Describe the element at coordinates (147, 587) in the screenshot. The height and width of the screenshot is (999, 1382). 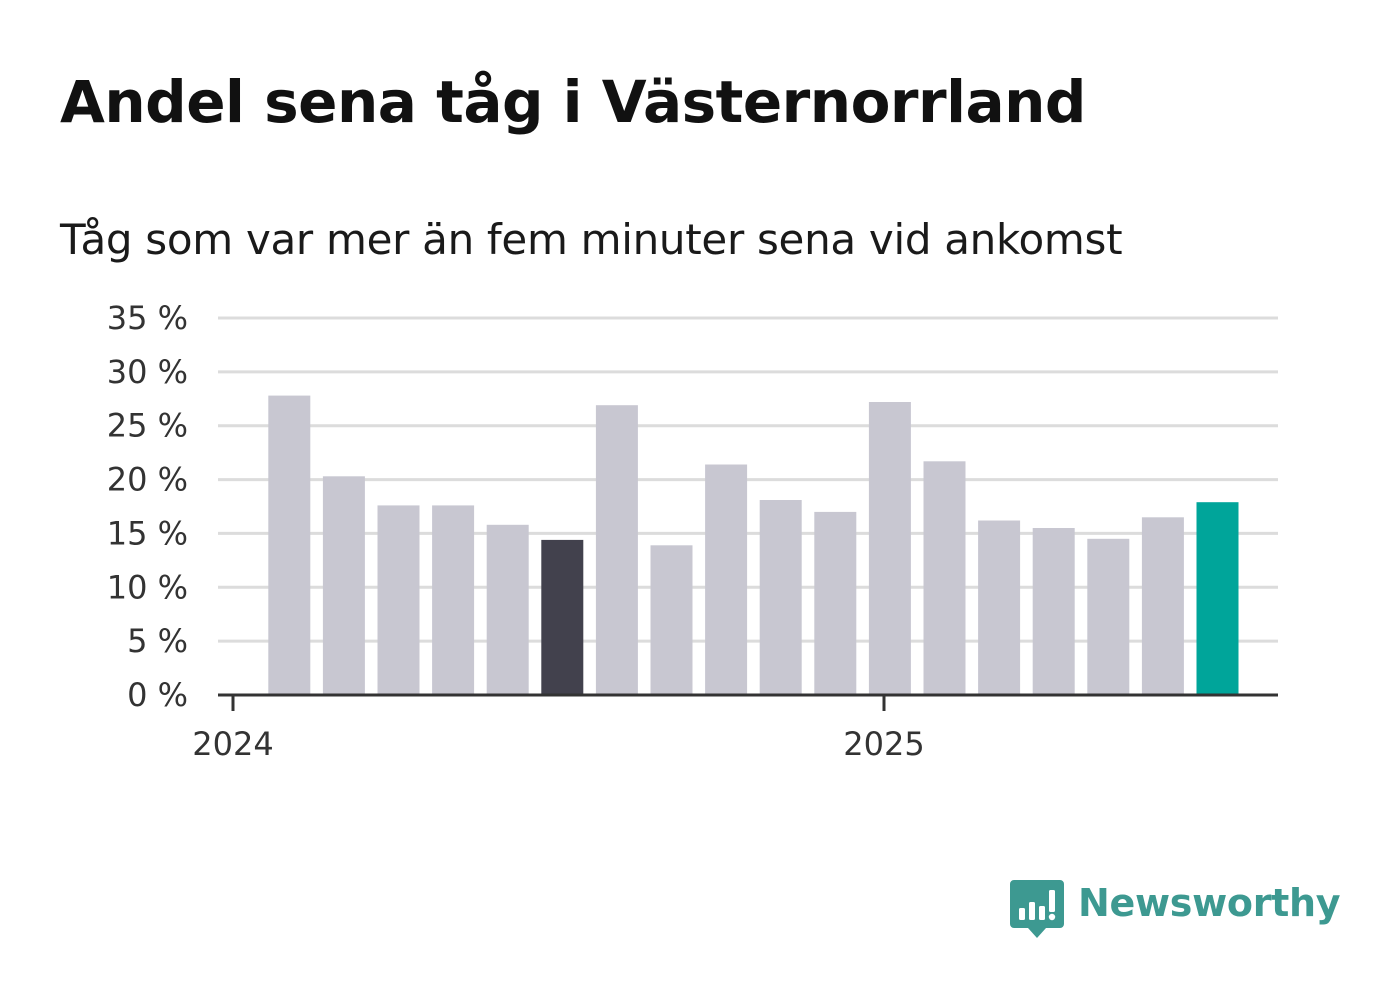
I see `y-tick-label: 10 %` at that location.